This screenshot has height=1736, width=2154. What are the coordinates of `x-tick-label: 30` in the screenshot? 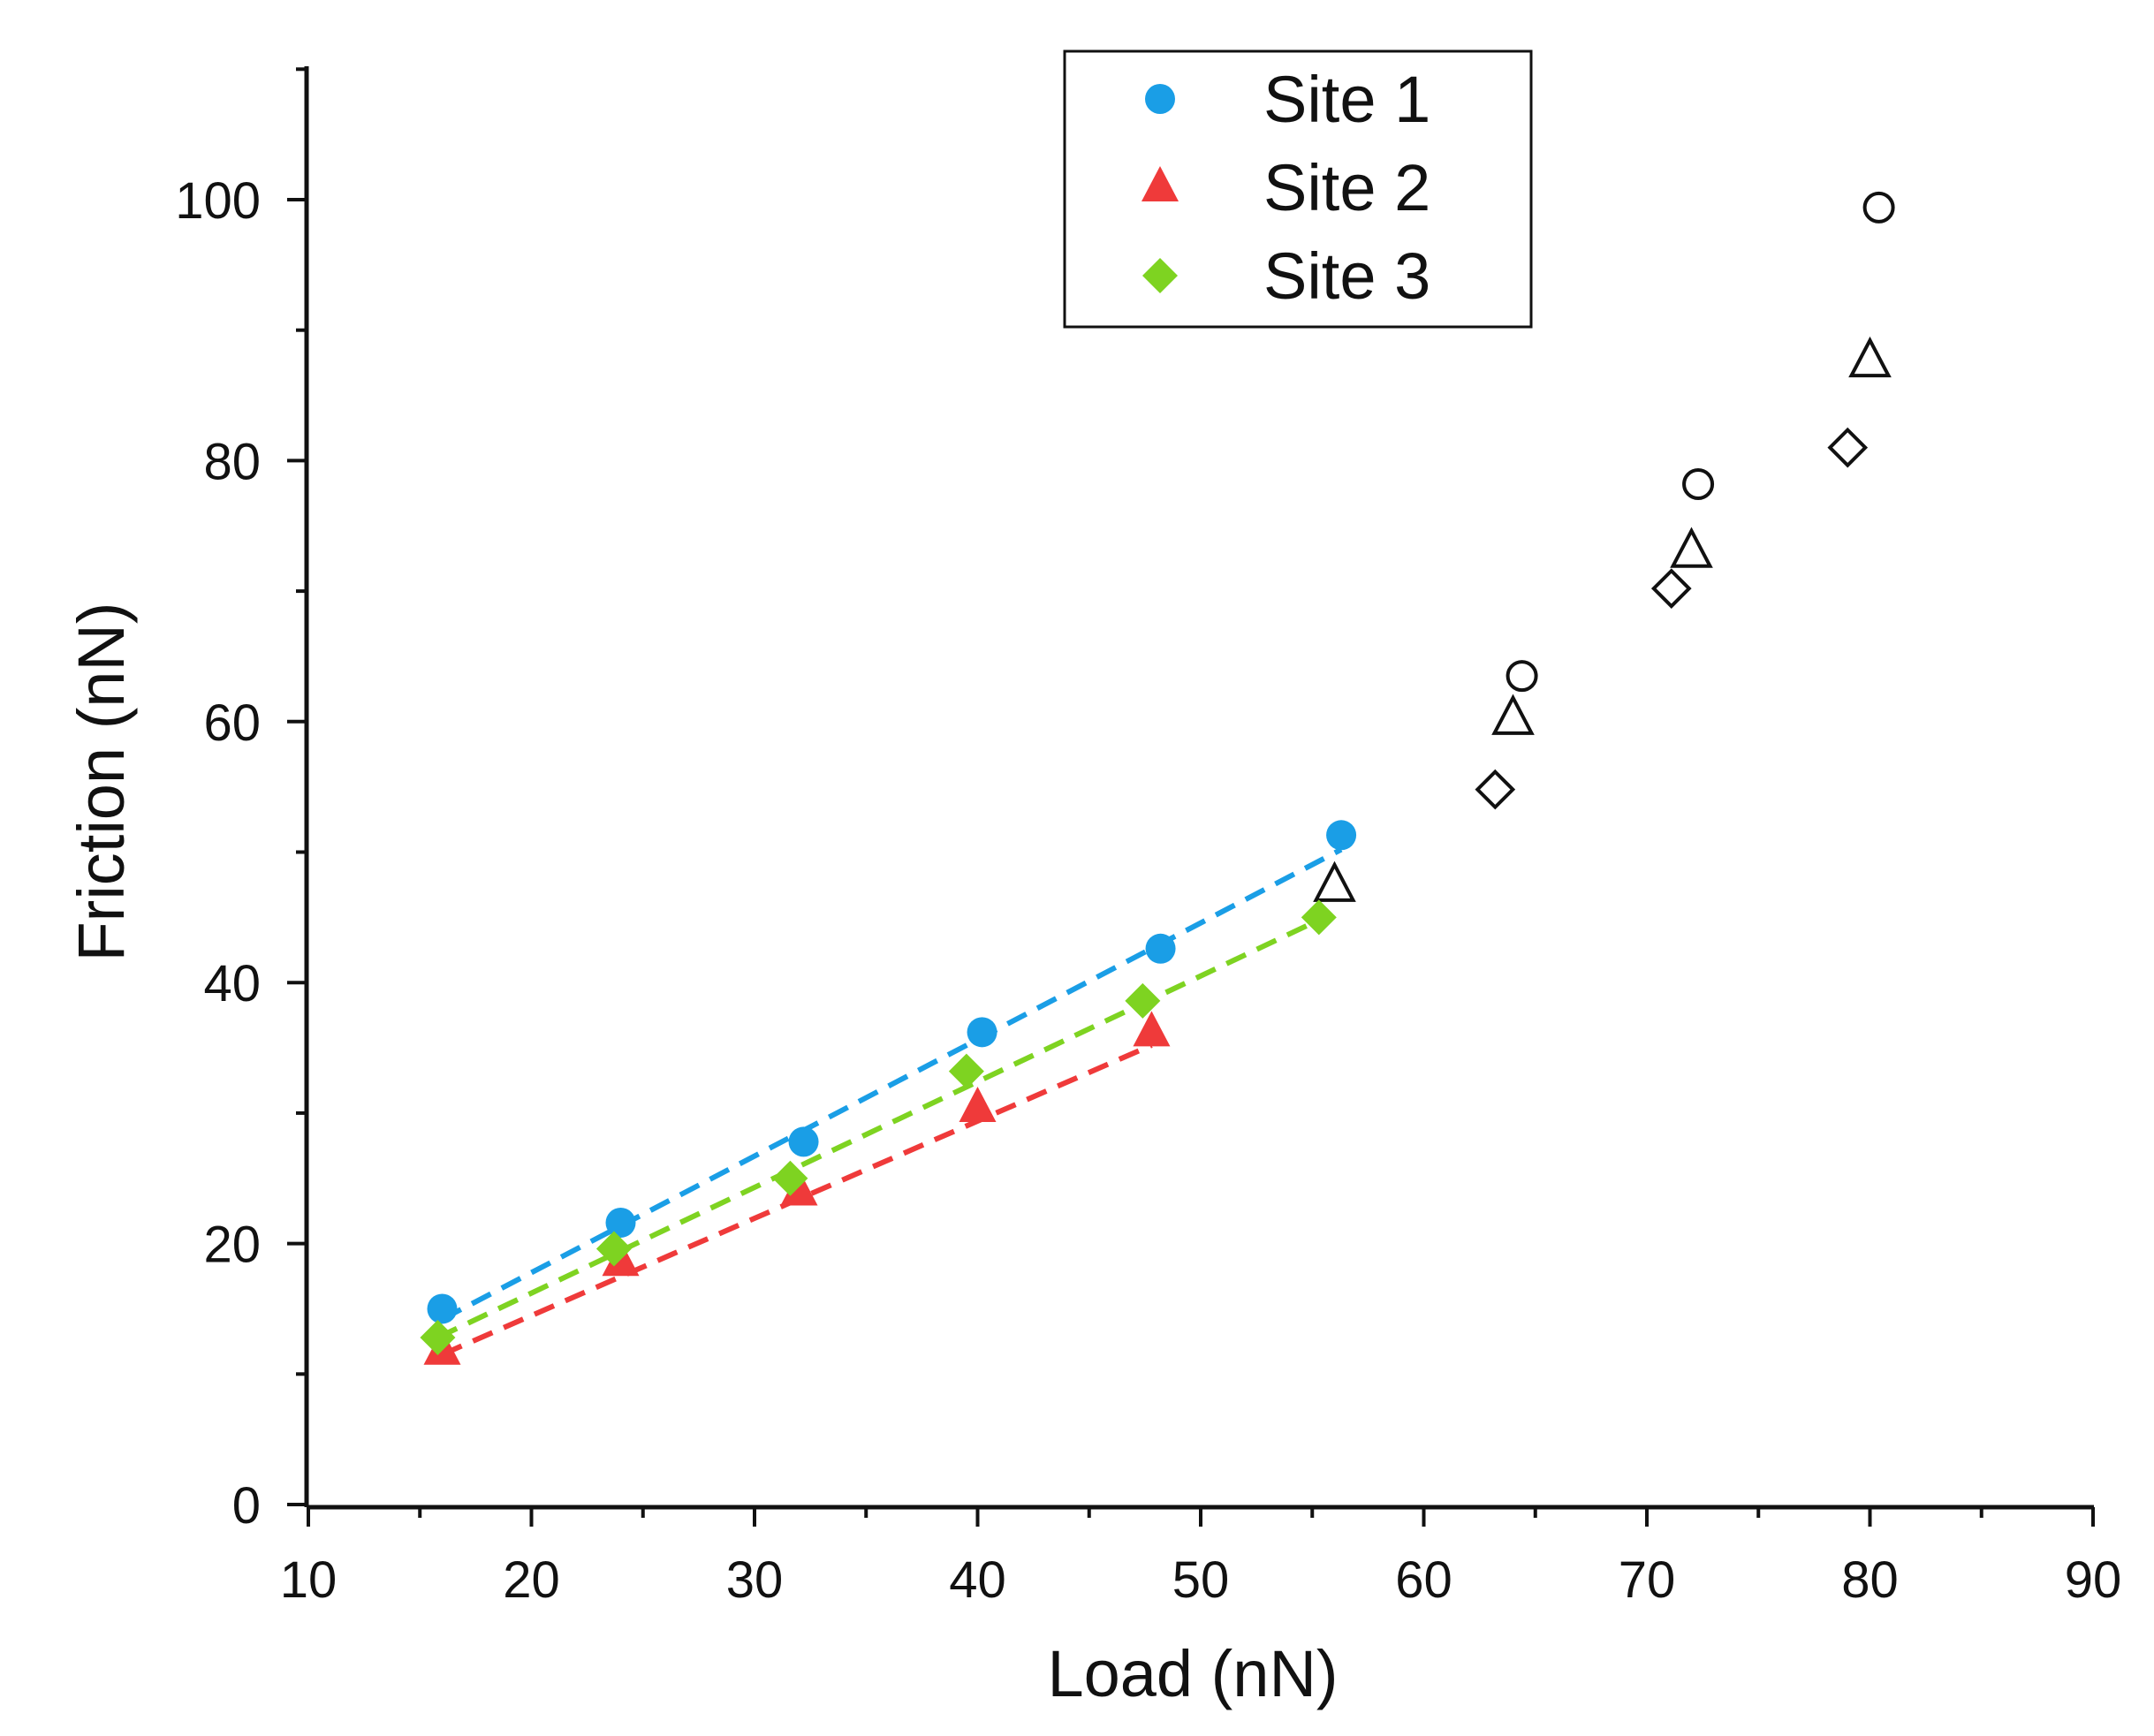 It's located at (755, 1580).